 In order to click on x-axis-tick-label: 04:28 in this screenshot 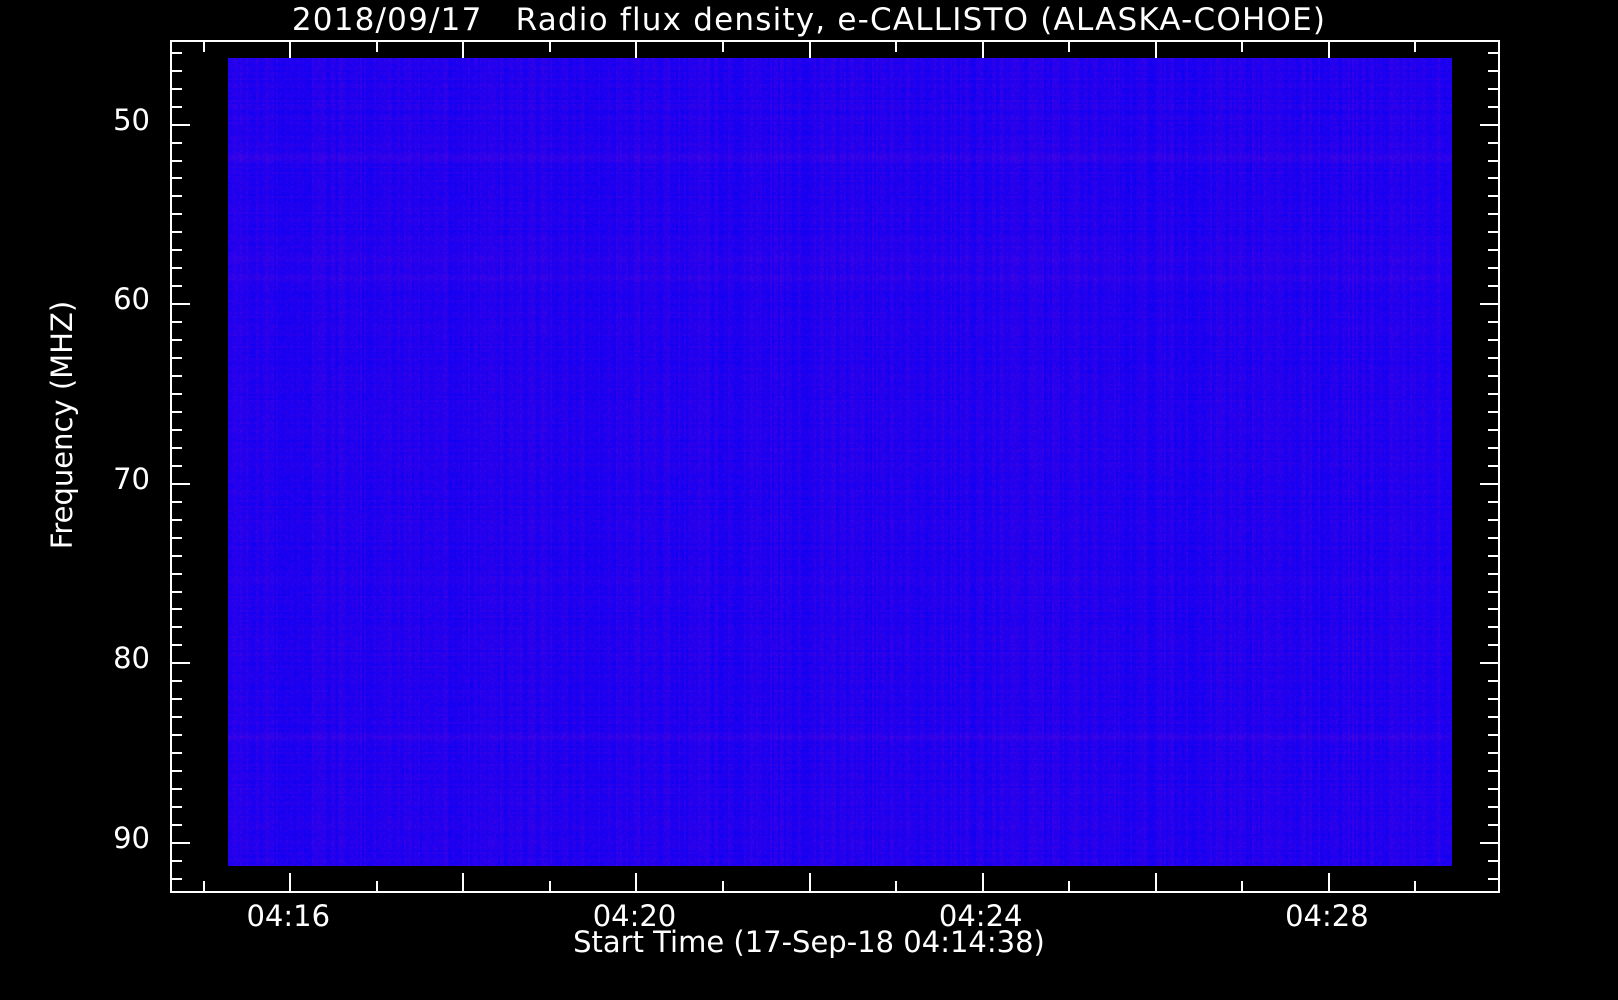, I will do `click(1327, 916)`.